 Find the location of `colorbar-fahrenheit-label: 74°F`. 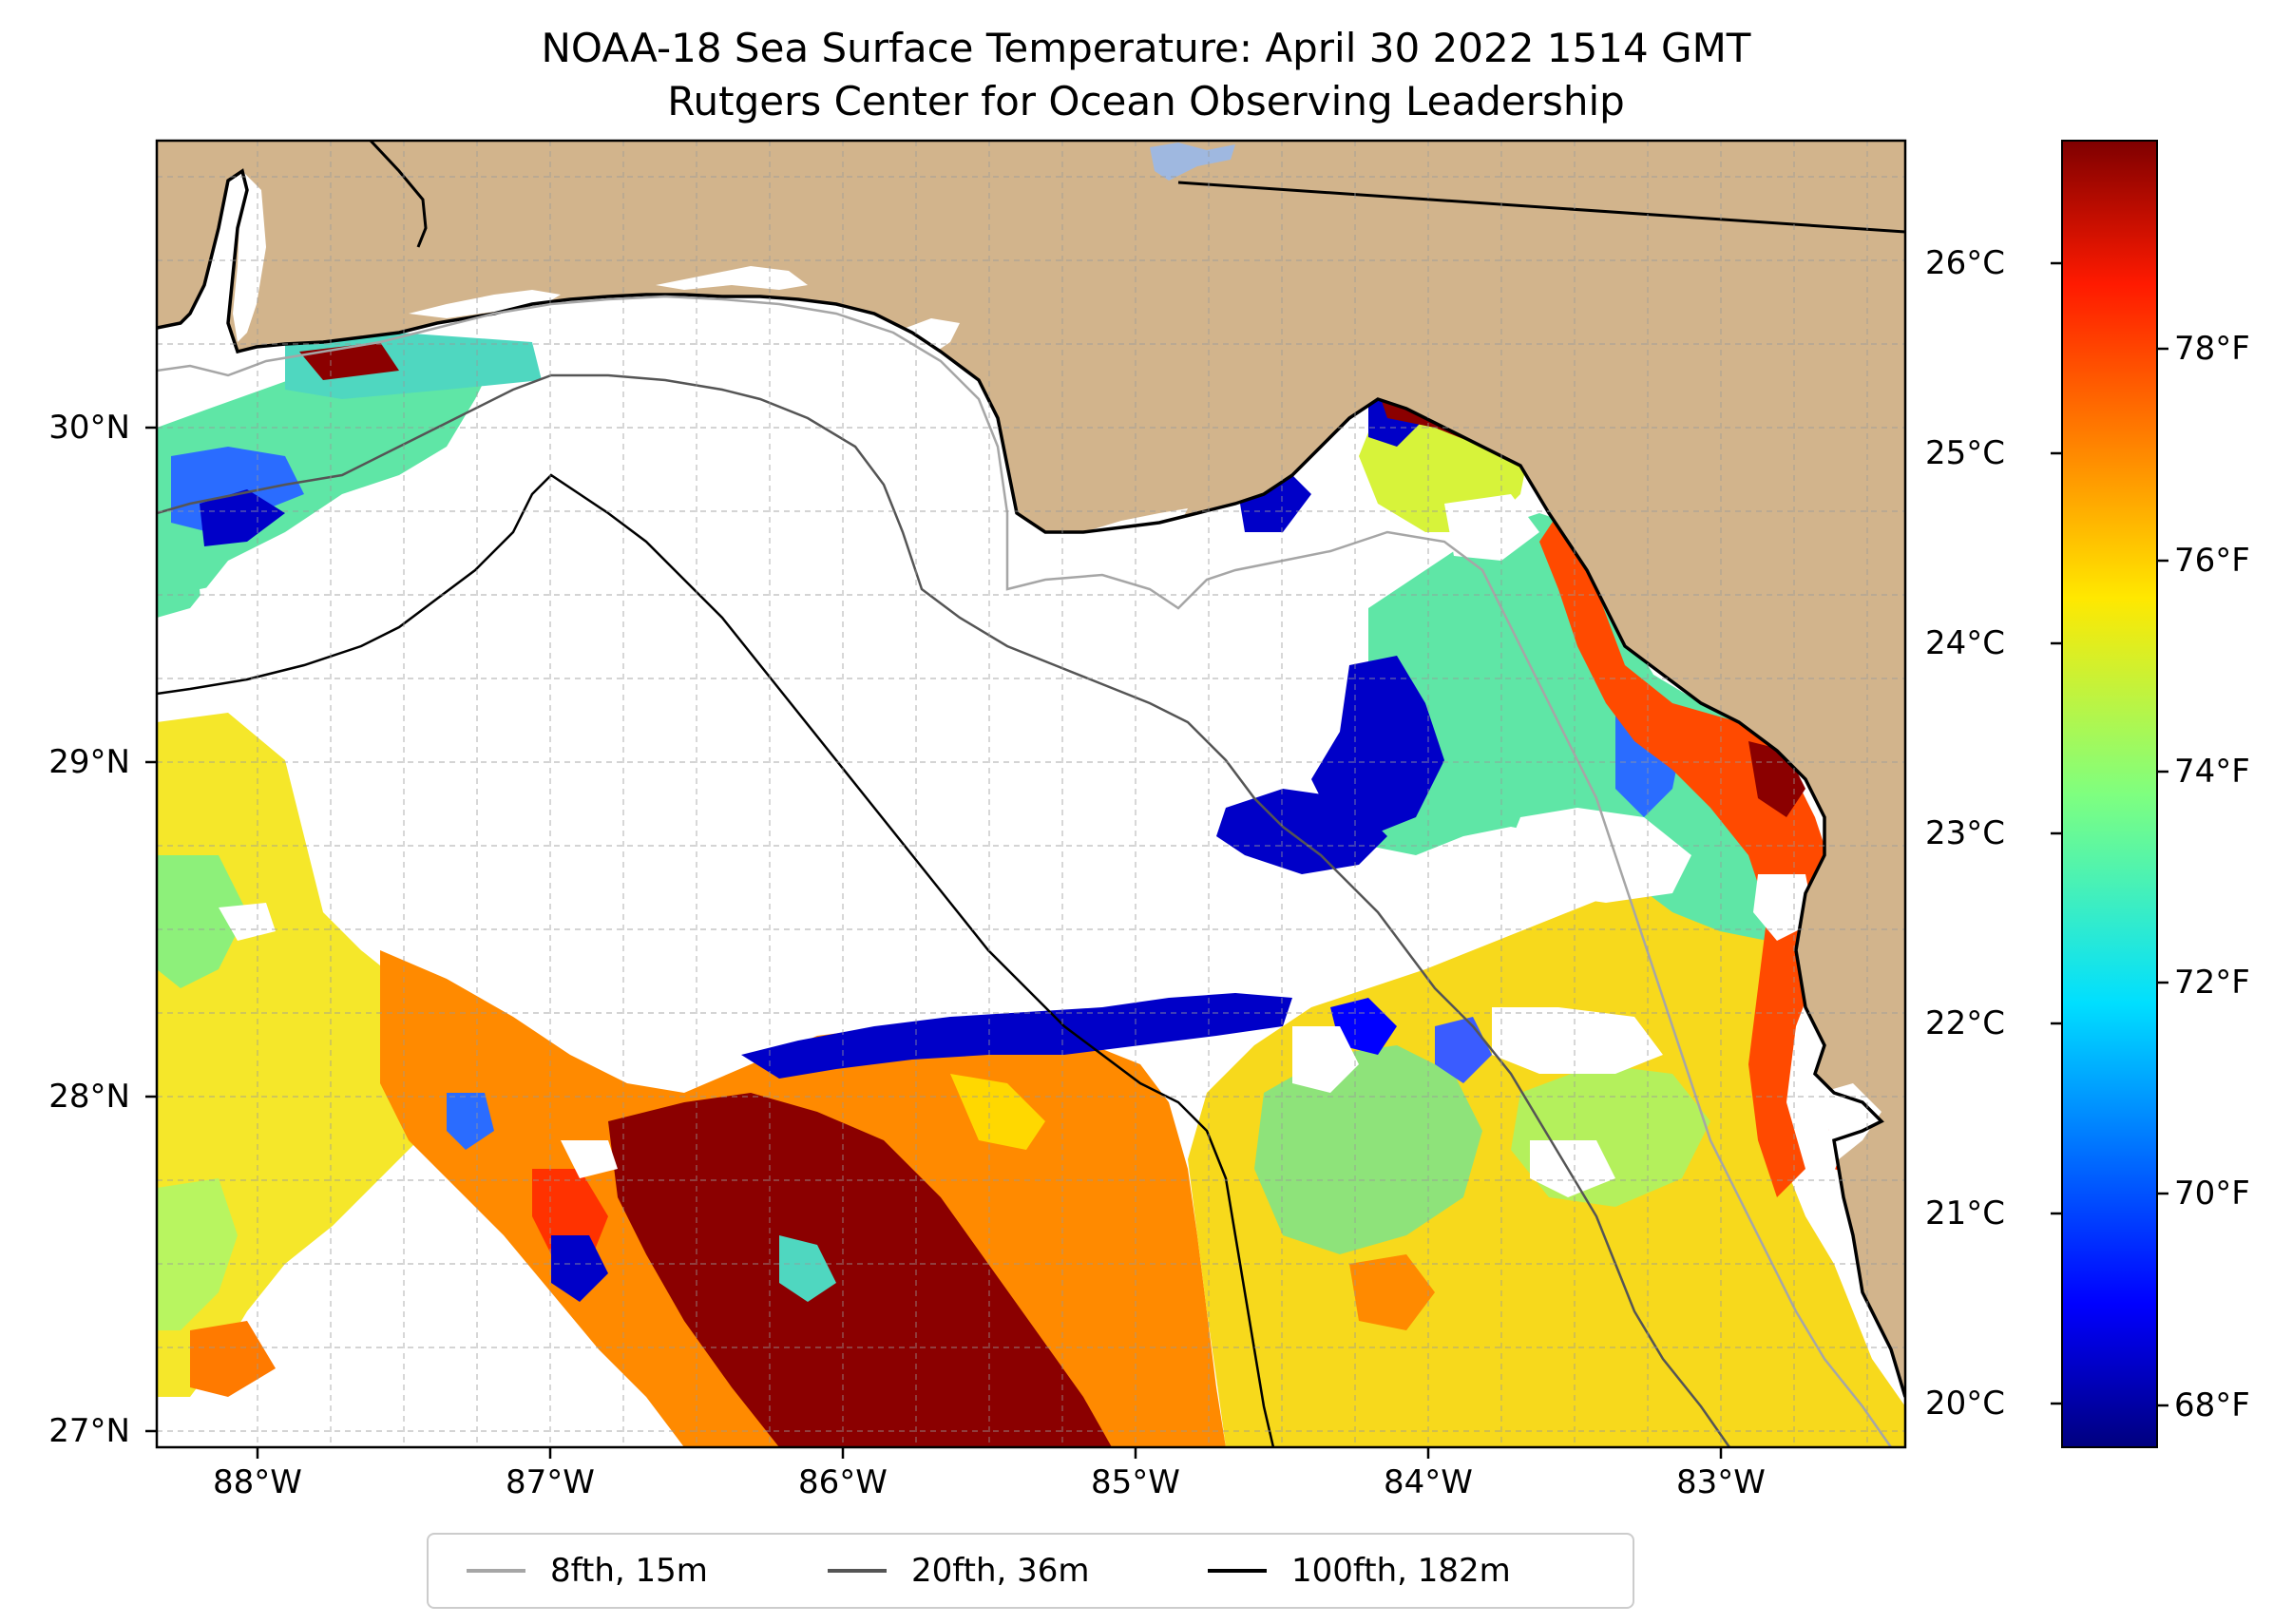

colorbar-fahrenheit-label: 74°F is located at coordinates (2212, 772).